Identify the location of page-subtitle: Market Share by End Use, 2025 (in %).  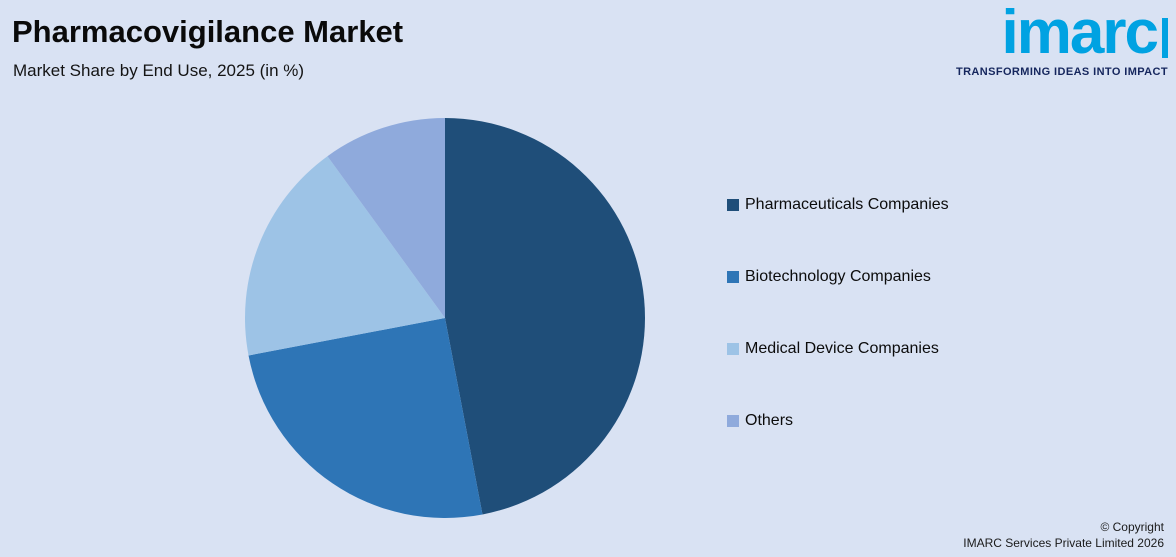
(159, 70).